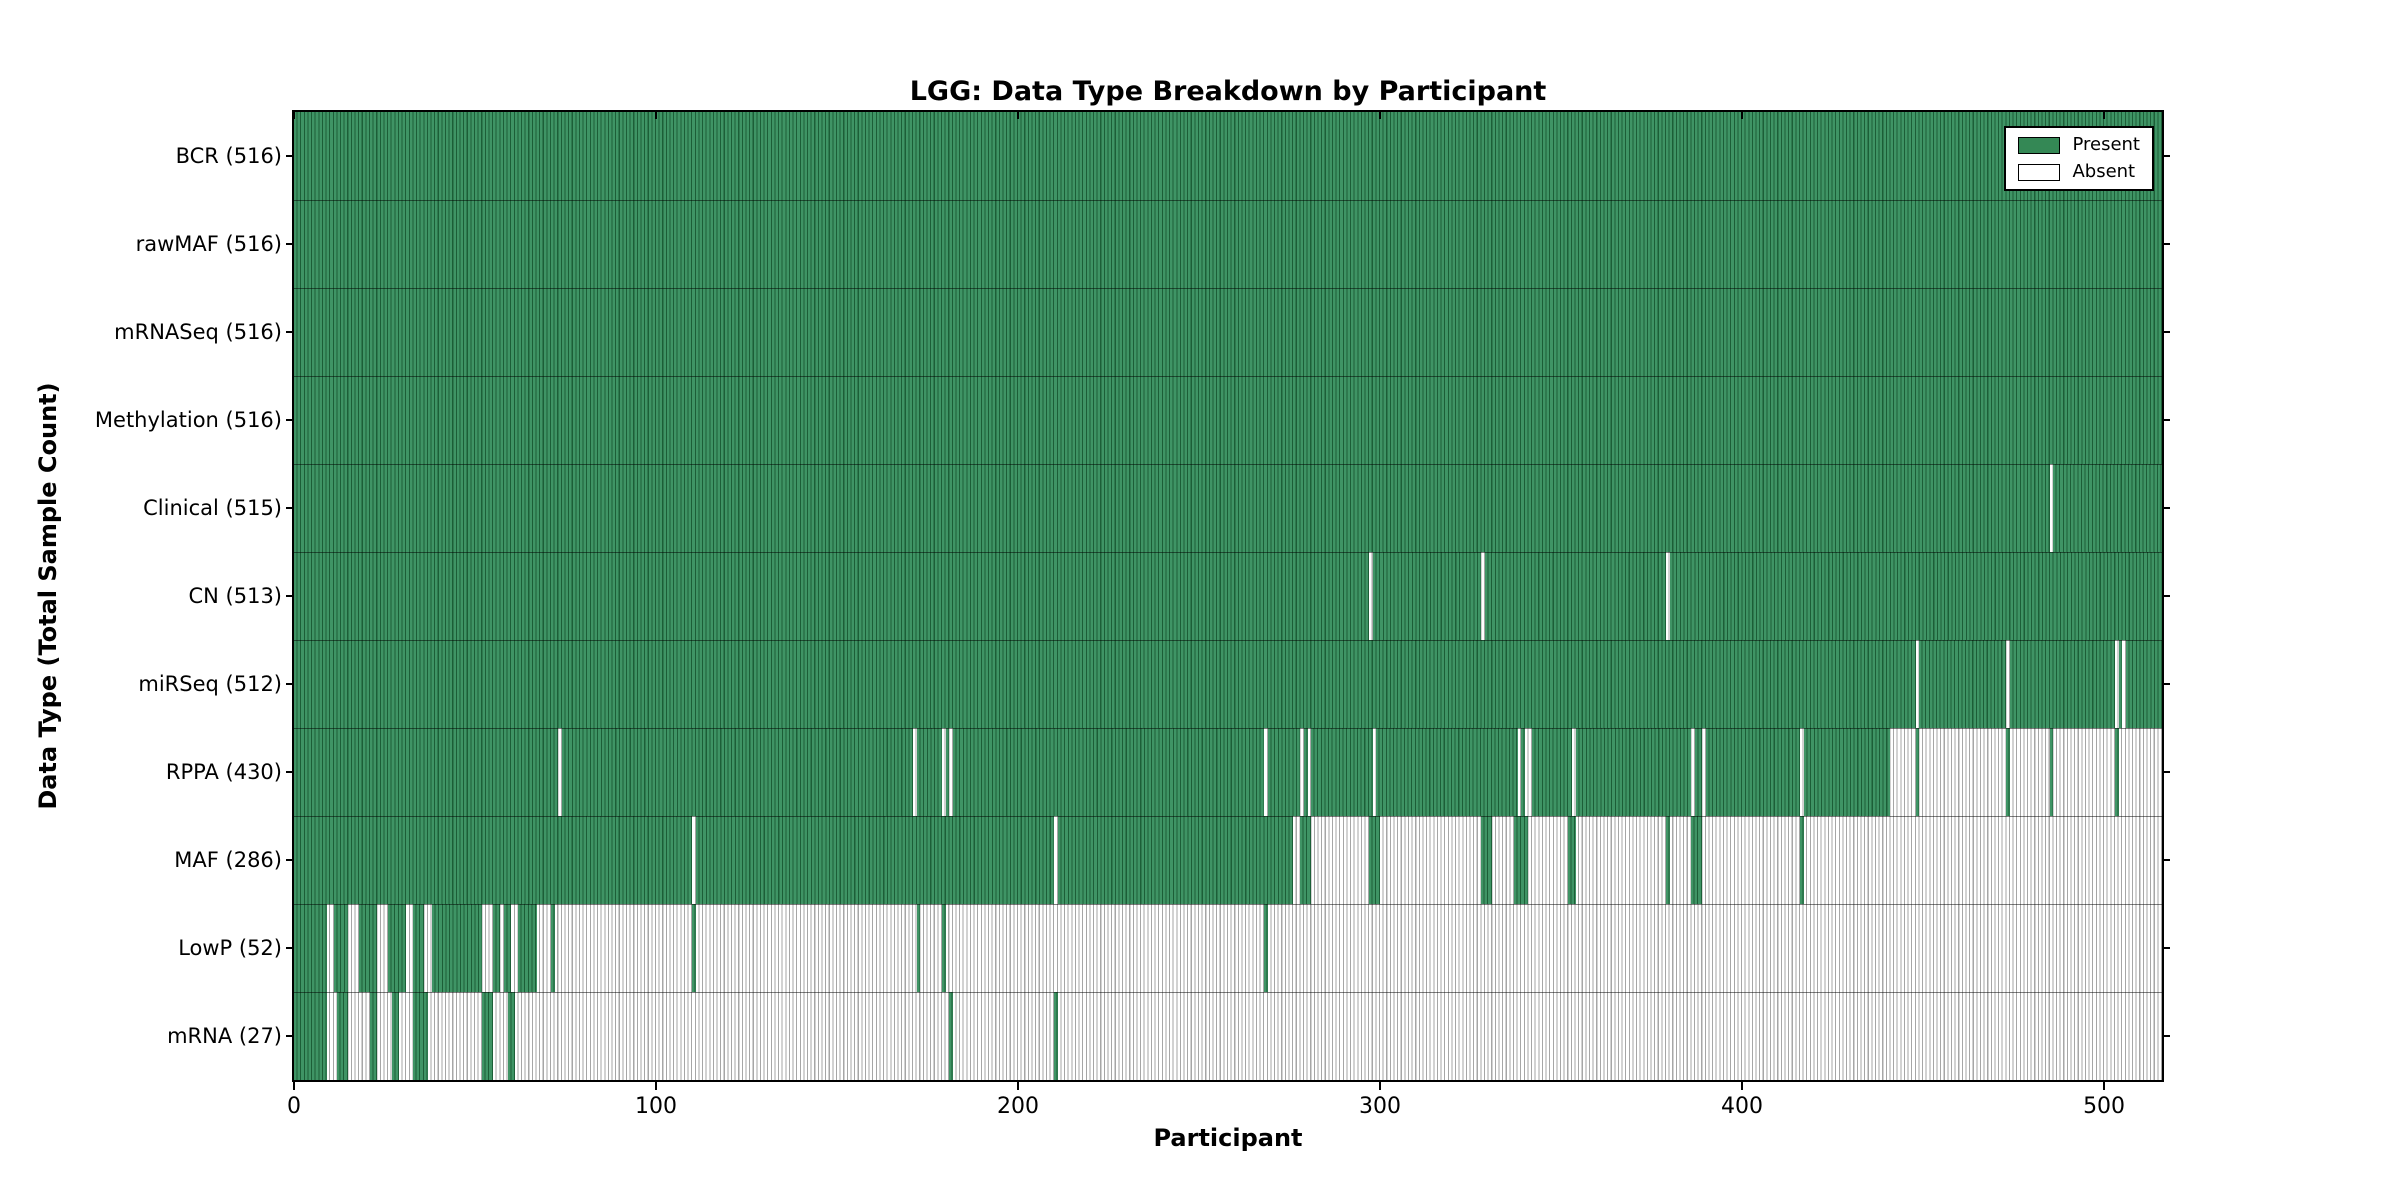  Describe the element at coordinates (1228, 244) in the screenshot. I see `row-rawmaf` at that location.